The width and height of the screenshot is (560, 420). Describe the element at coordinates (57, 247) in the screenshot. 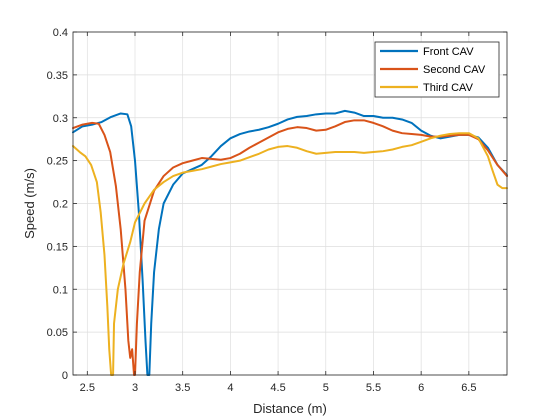

I see `y-tick-label: 0.15` at that location.